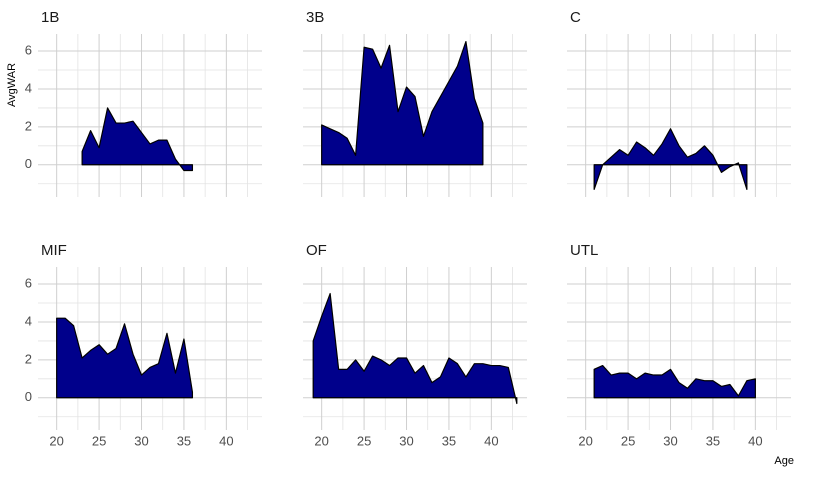  What do you see at coordinates (12, 85) in the screenshot?
I see `y-axis-title: AvgWAR` at bounding box center [12, 85].